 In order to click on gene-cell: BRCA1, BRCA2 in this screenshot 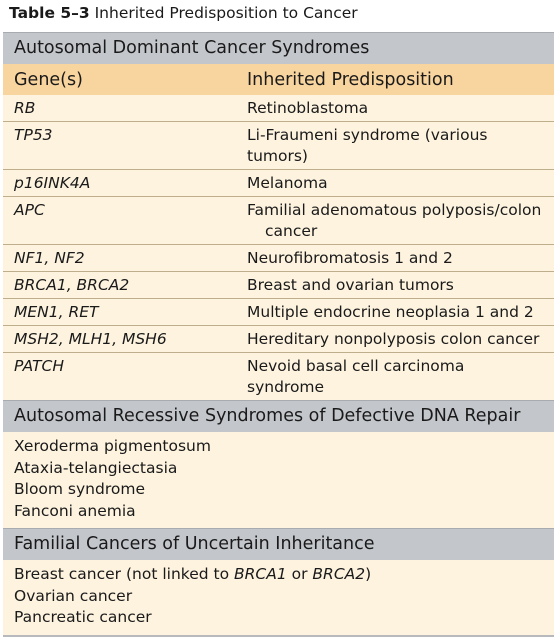, I will do `click(72, 285)`.